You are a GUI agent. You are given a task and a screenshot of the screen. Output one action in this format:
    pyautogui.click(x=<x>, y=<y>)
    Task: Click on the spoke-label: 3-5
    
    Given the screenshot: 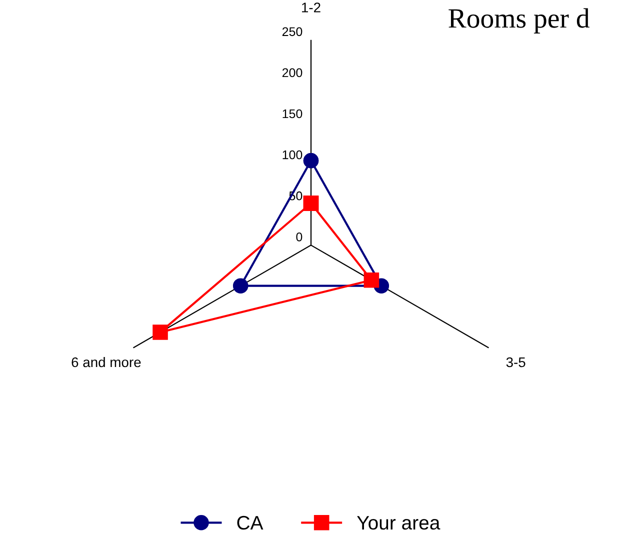 What is the action you would take?
    pyautogui.click(x=516, y=362)
    